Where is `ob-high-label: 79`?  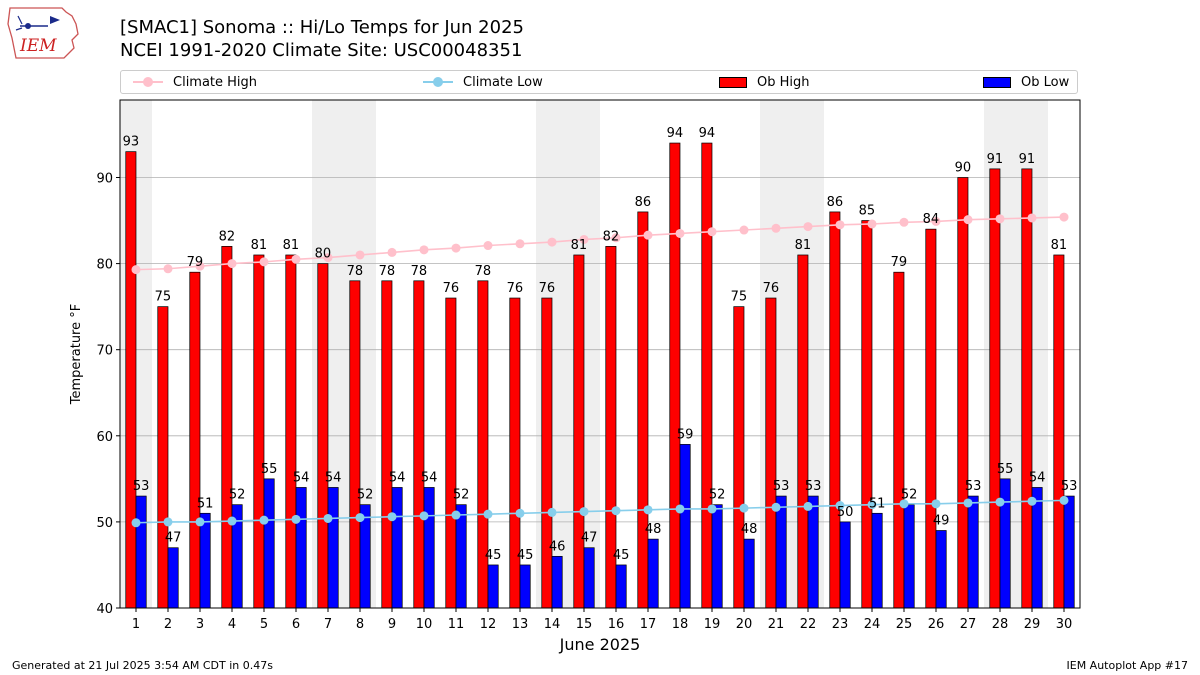
ob-high-label: 79 is located at coordinates (899, 262).